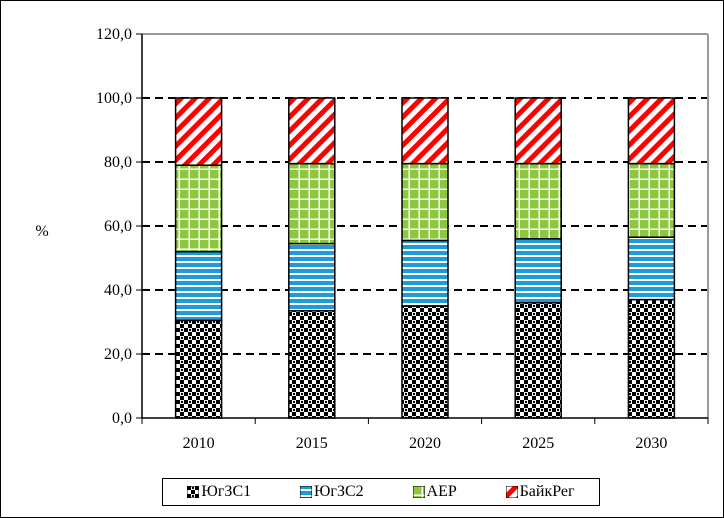 This screenshot has width=724, height=518. I want to click on legend-swatch-yugzs1, so click(193, 492).